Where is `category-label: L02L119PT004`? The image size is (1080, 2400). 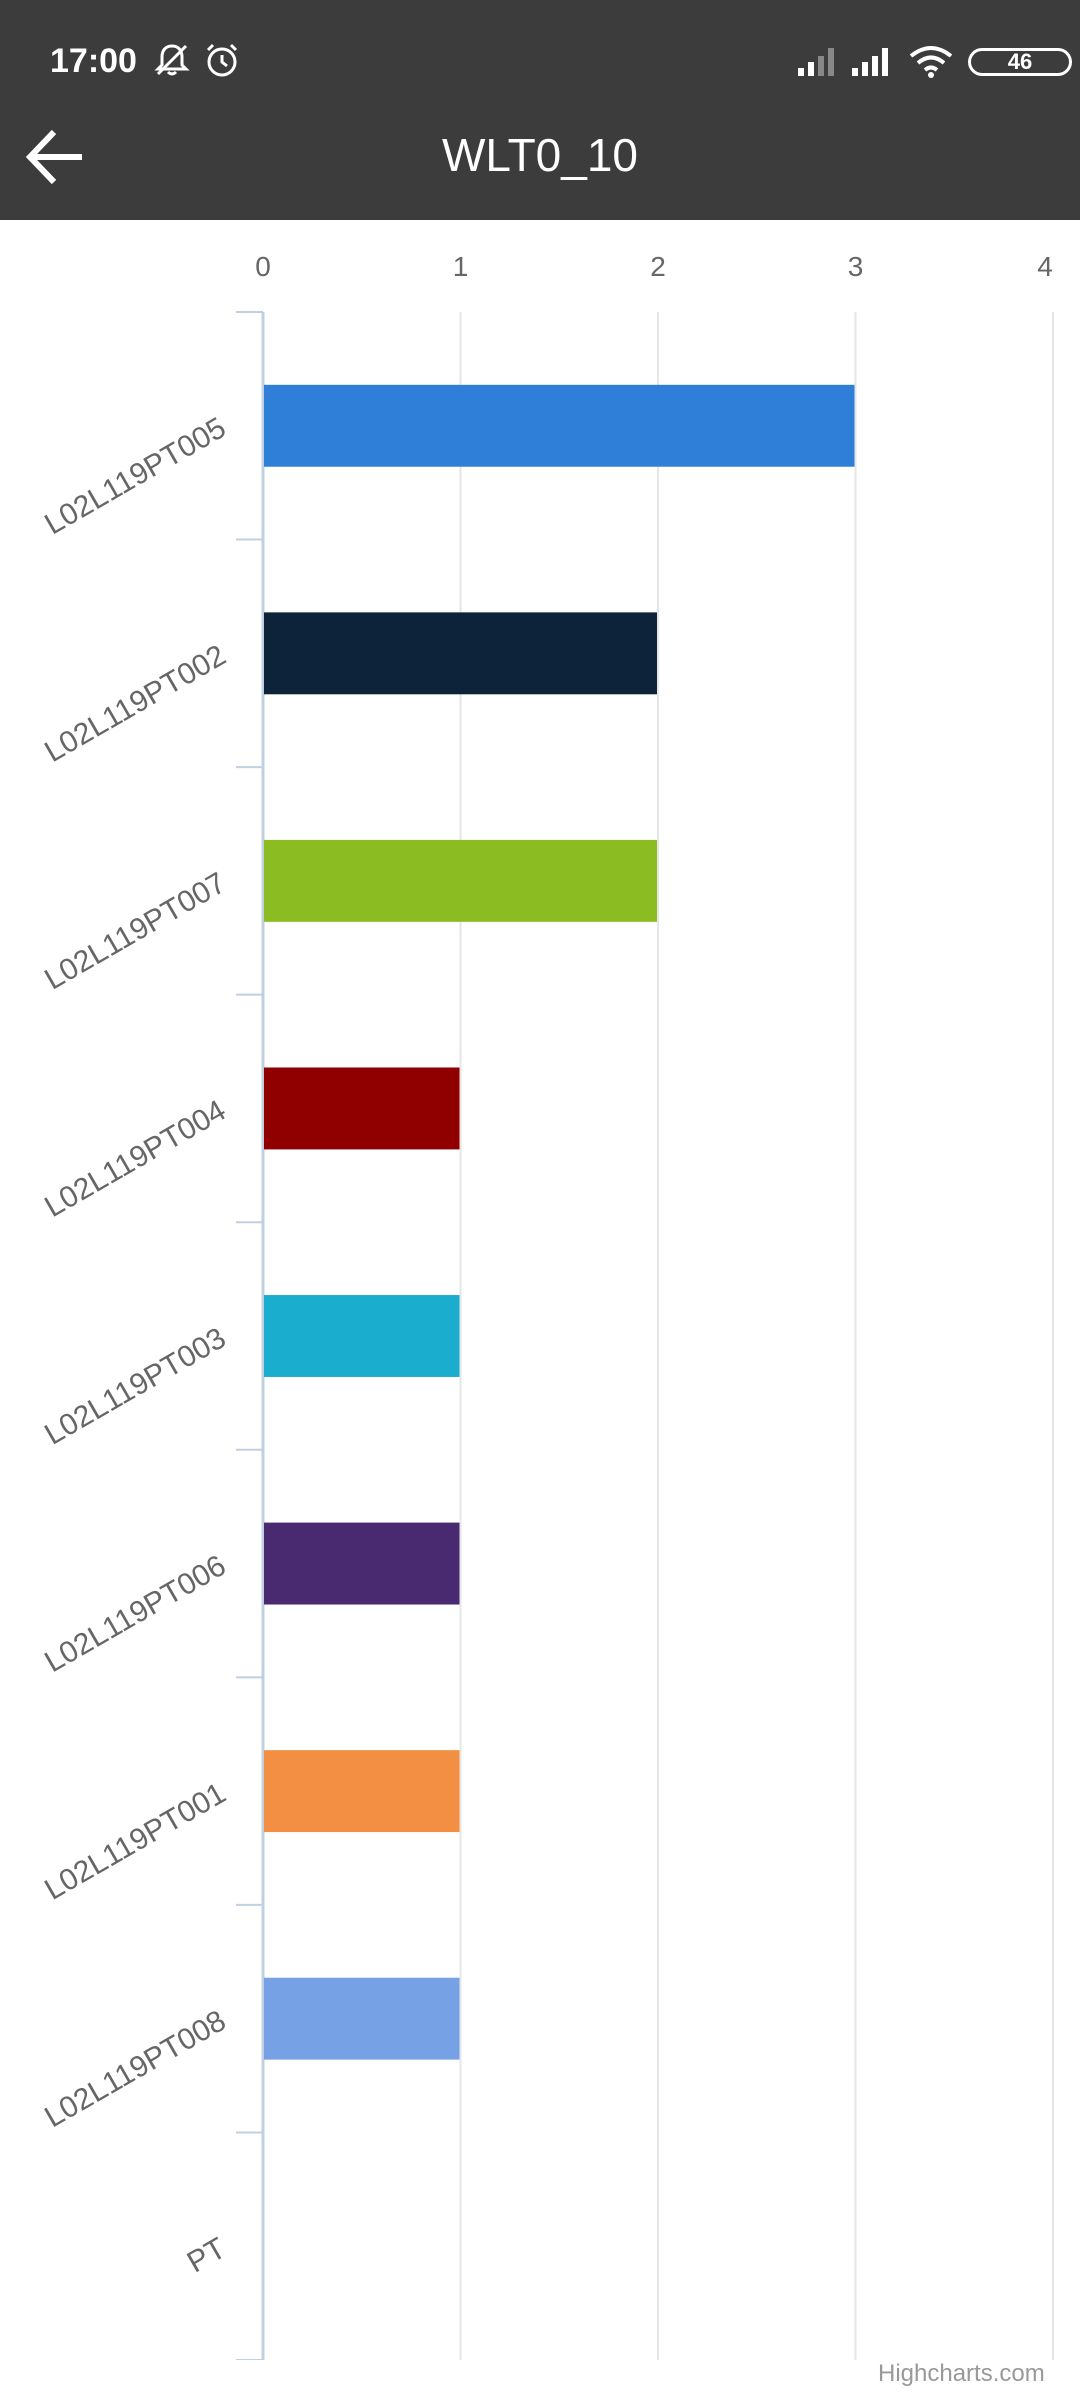 category-label: L02L119PT004 is located at coordinates (135, 1159).